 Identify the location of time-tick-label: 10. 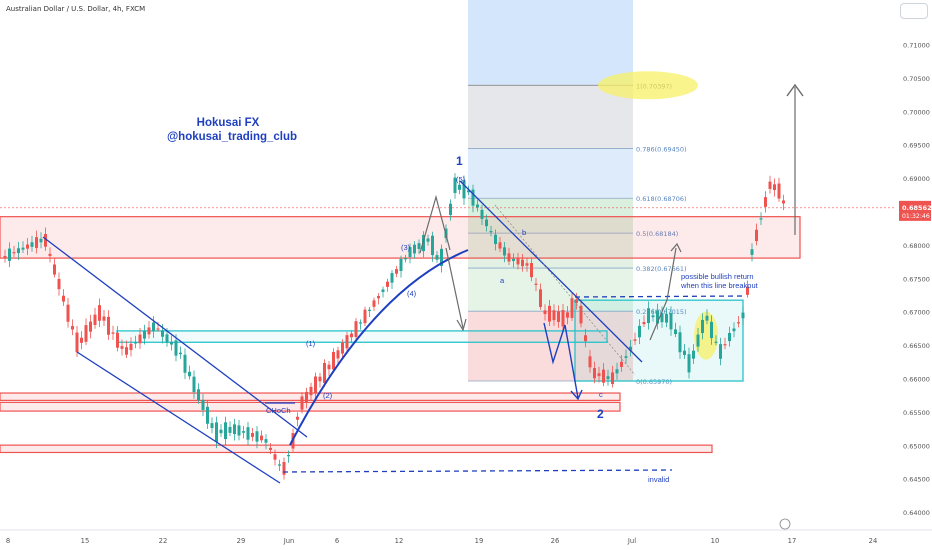
(715, 541).